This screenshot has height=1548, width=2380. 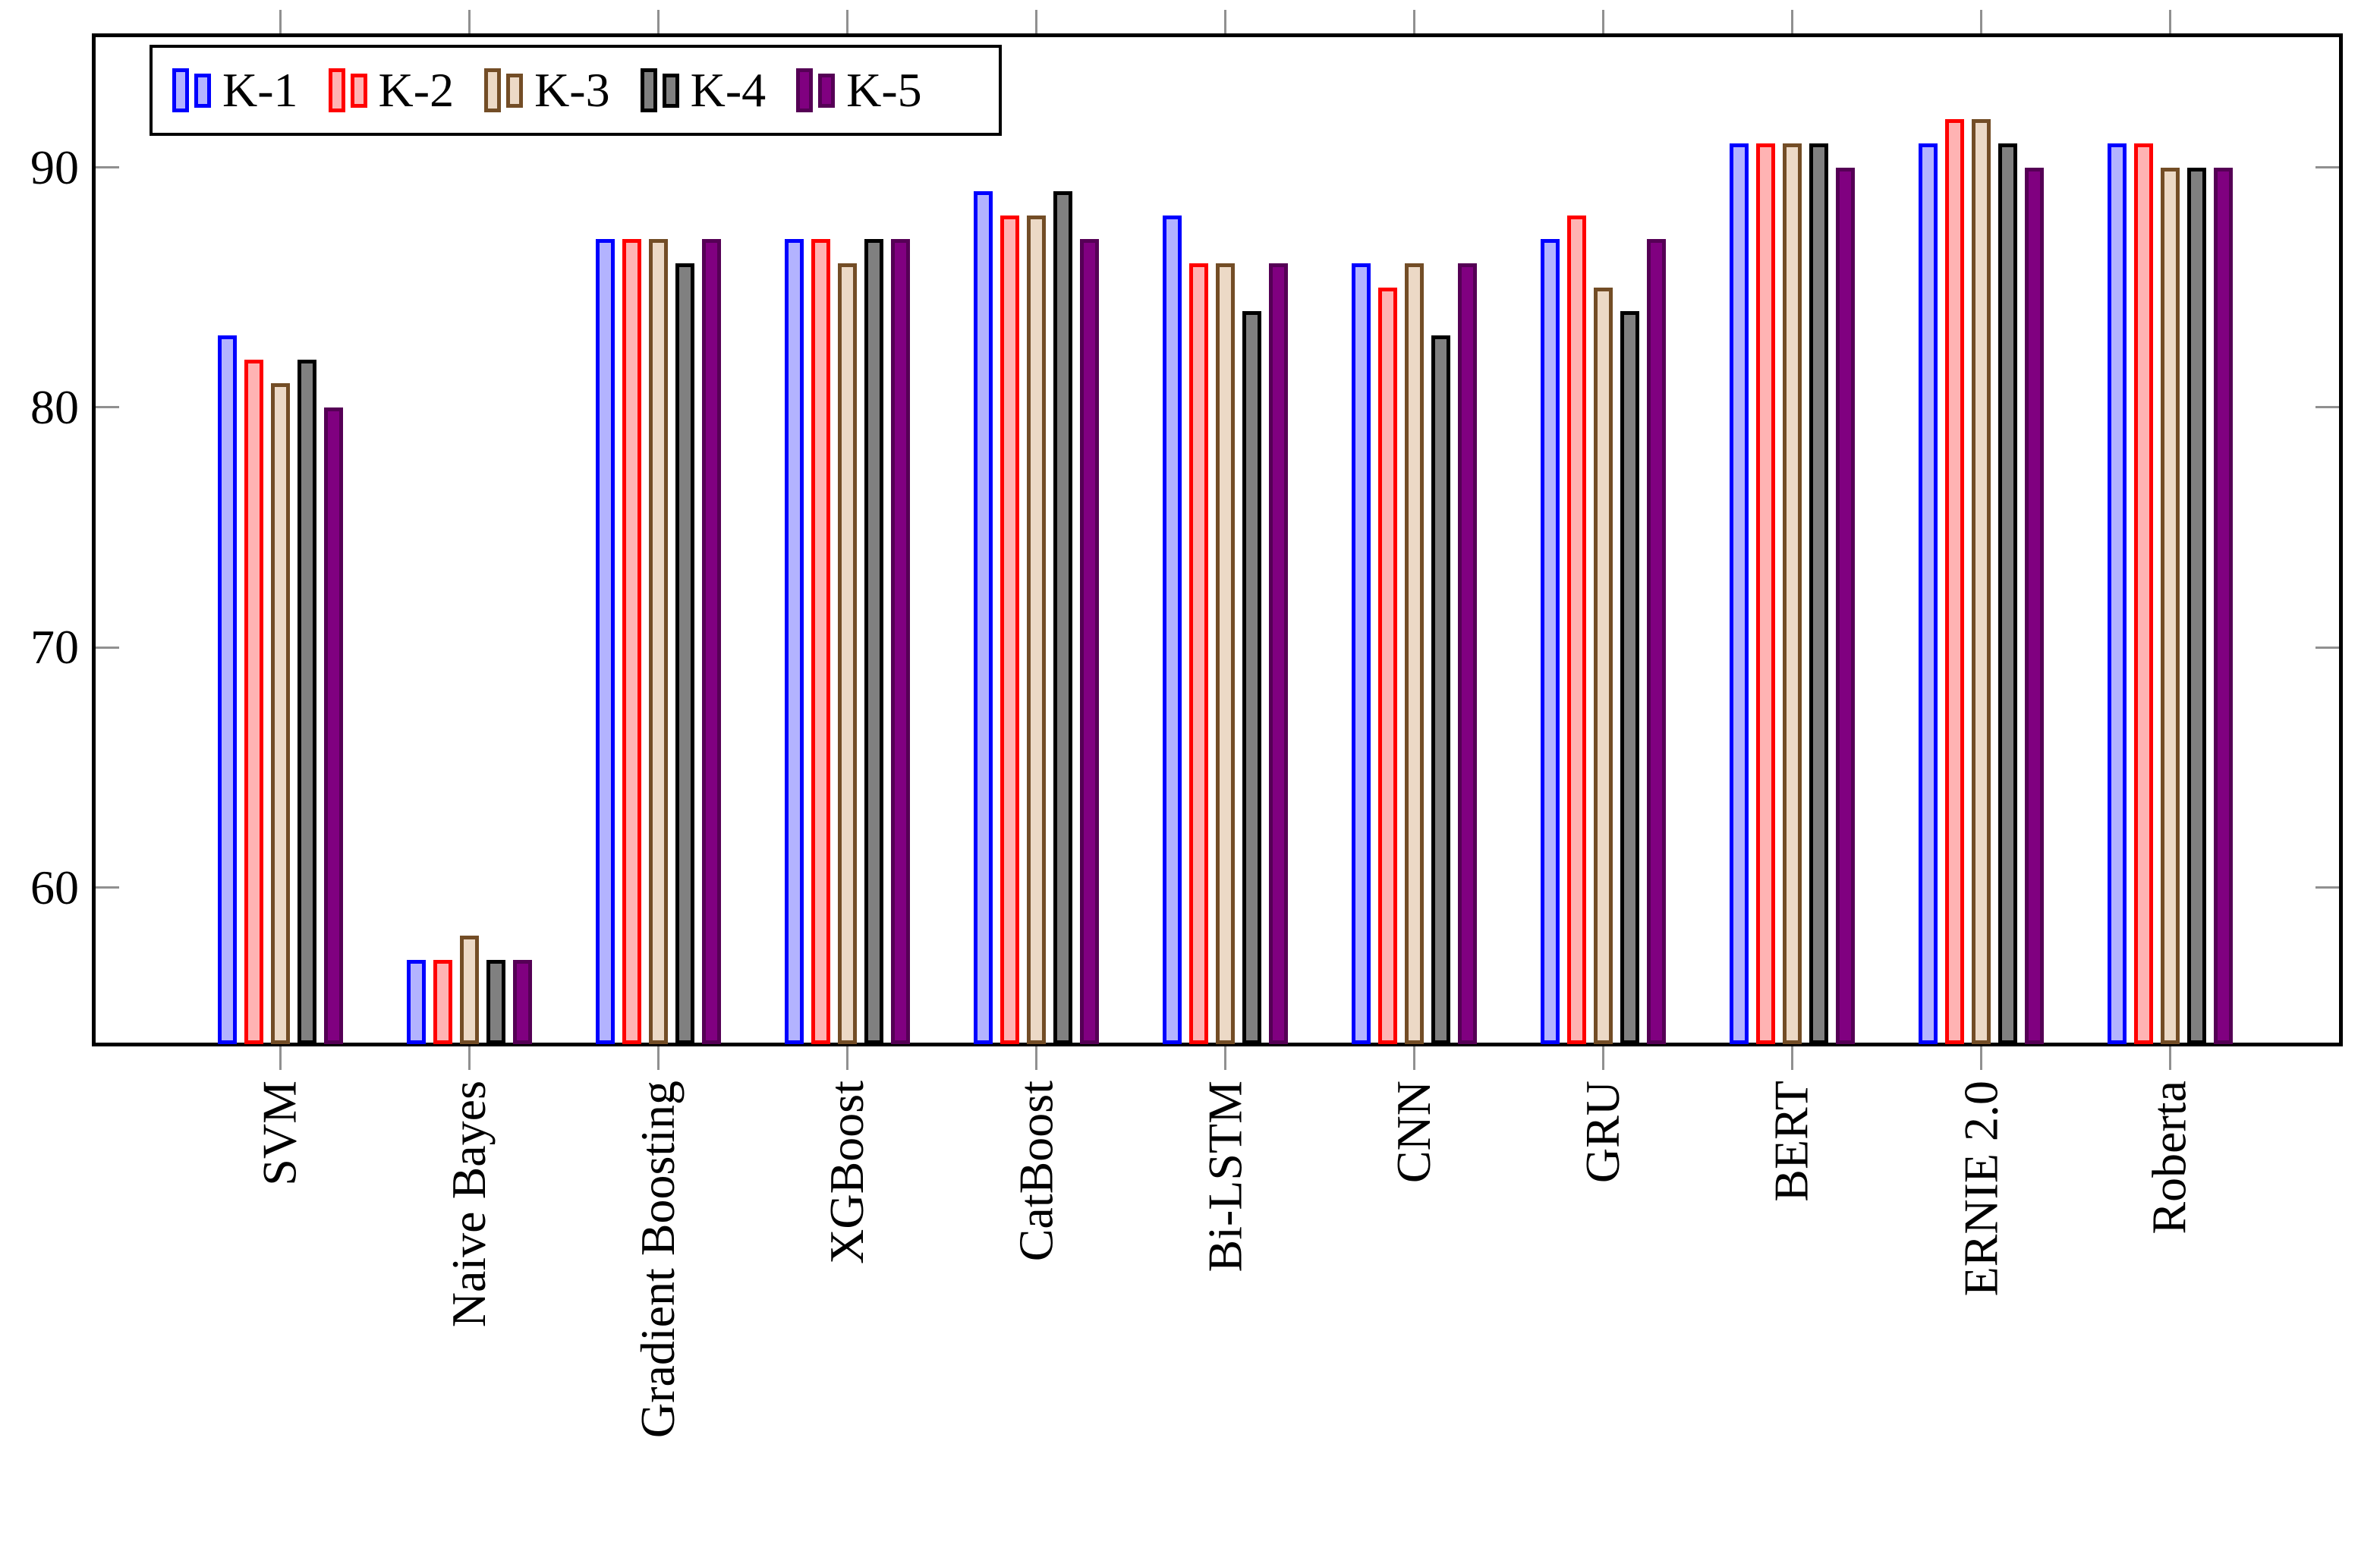 I want to click on bar-K-5-gradient-boosting, so click(x=711, y=641).